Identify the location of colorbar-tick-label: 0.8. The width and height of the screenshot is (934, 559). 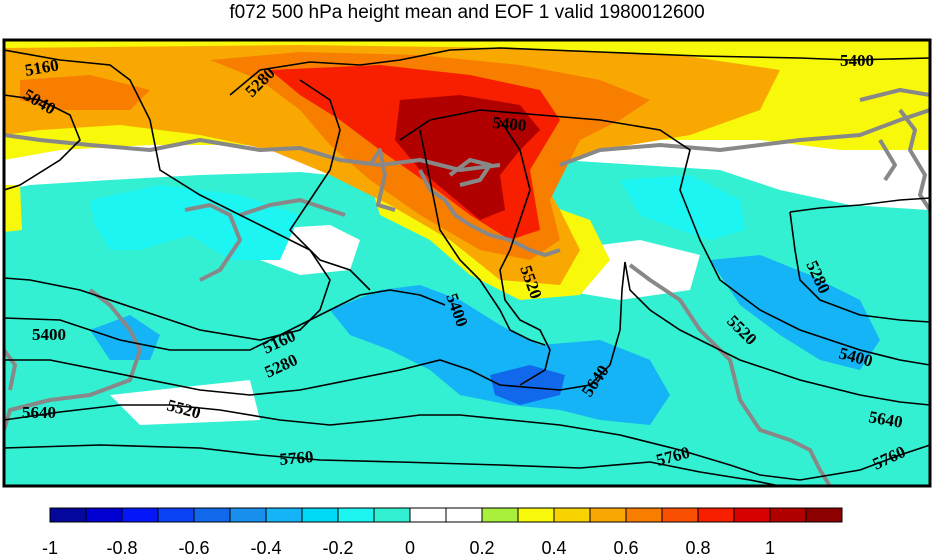
(698, 548).